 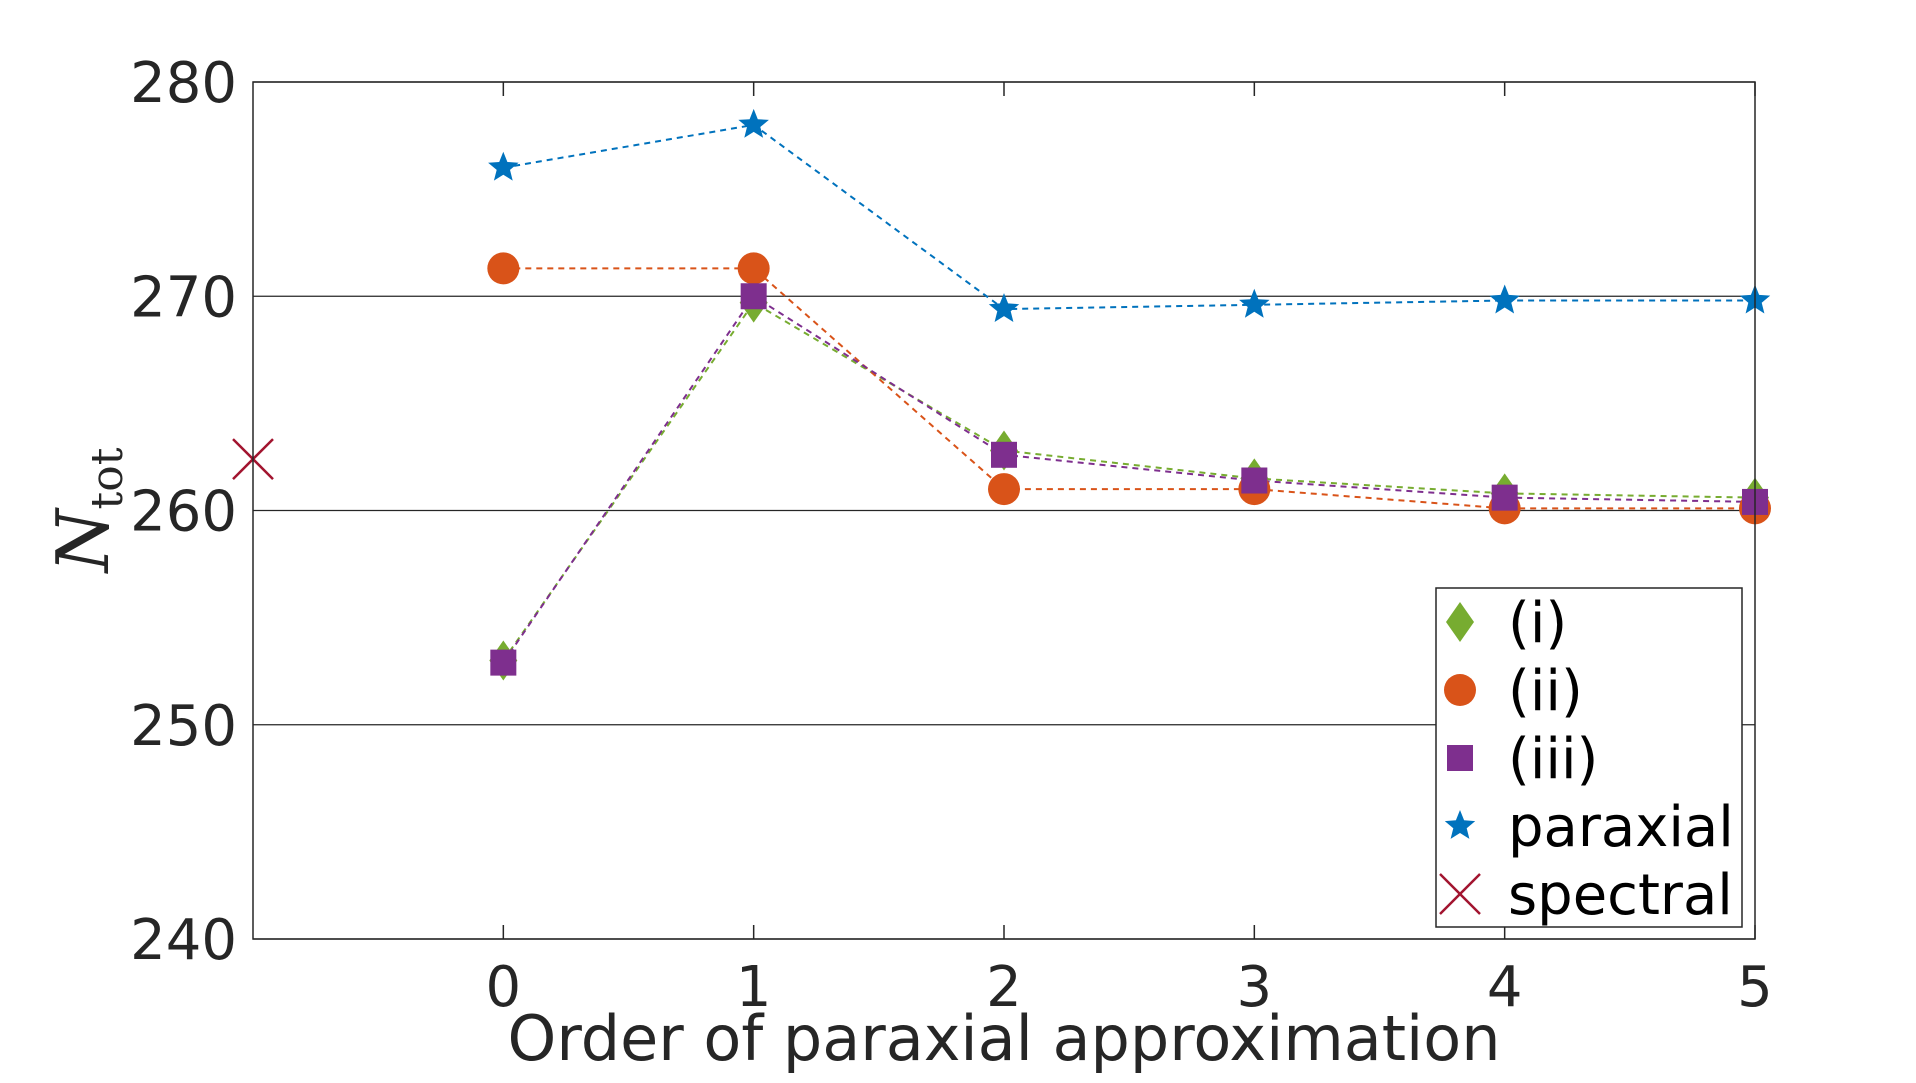 What do you see at coordinates (1553, 759) in the screenshot?
I see `legend-label-iii: (iii)` at bounding box center [1553, 759].